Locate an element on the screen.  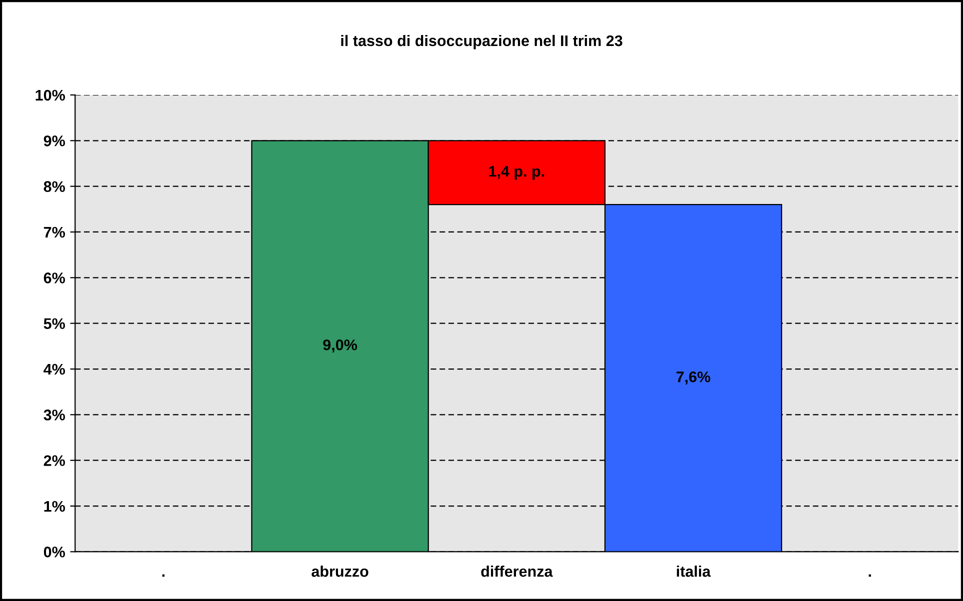
y-tick-label: 5% is located at coordinates (54, 324).